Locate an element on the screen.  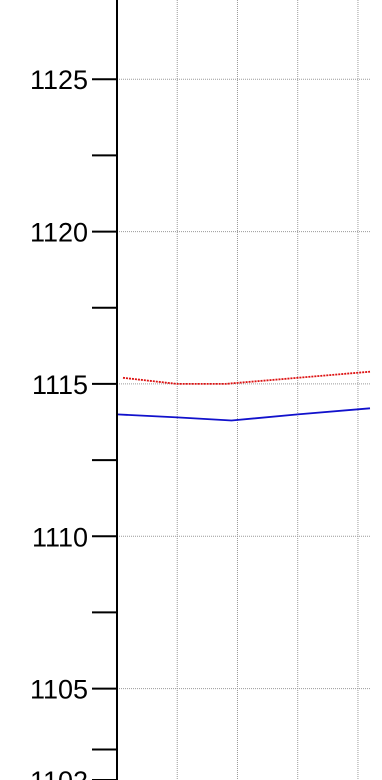
y-axis-ticks is located at coordinates (104, 429).